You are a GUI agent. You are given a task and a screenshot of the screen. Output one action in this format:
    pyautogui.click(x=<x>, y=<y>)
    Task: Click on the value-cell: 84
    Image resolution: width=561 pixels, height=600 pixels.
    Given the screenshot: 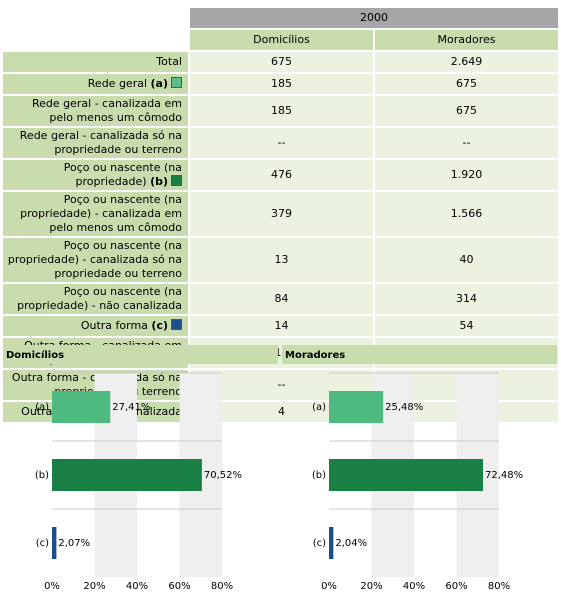 What is the action you would take?
    pyautogui.click(x=280, y=299)
    